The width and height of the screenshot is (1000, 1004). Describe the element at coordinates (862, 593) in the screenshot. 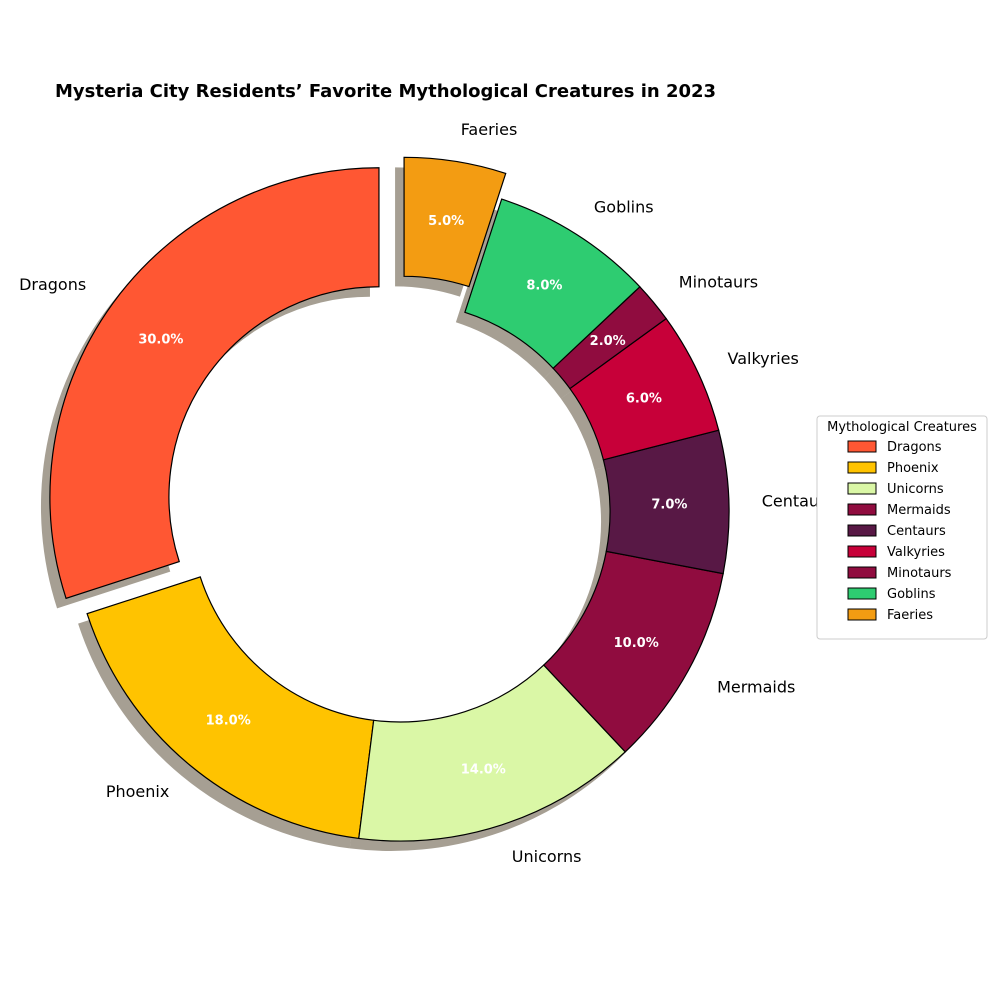

I see `legend-swatch-goblins` at that location.